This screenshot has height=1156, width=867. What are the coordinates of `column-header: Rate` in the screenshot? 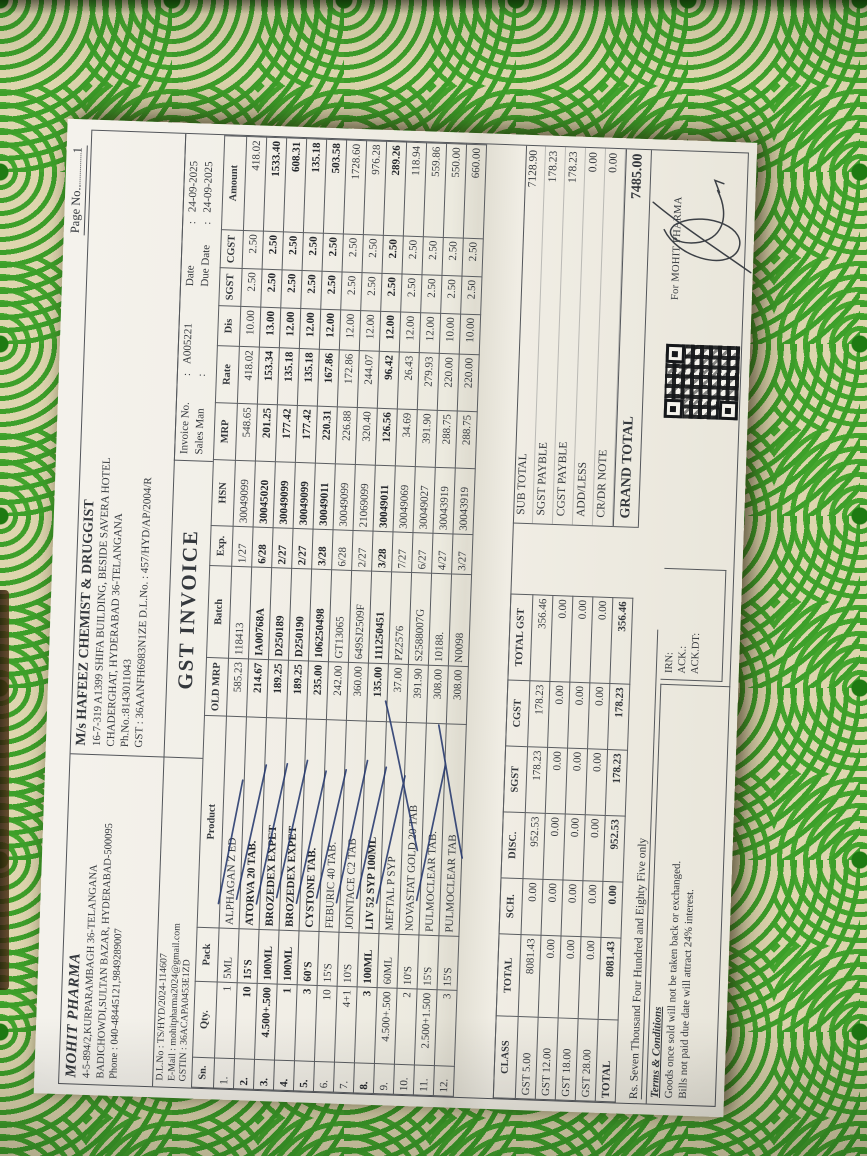 It's located at (227, 374).